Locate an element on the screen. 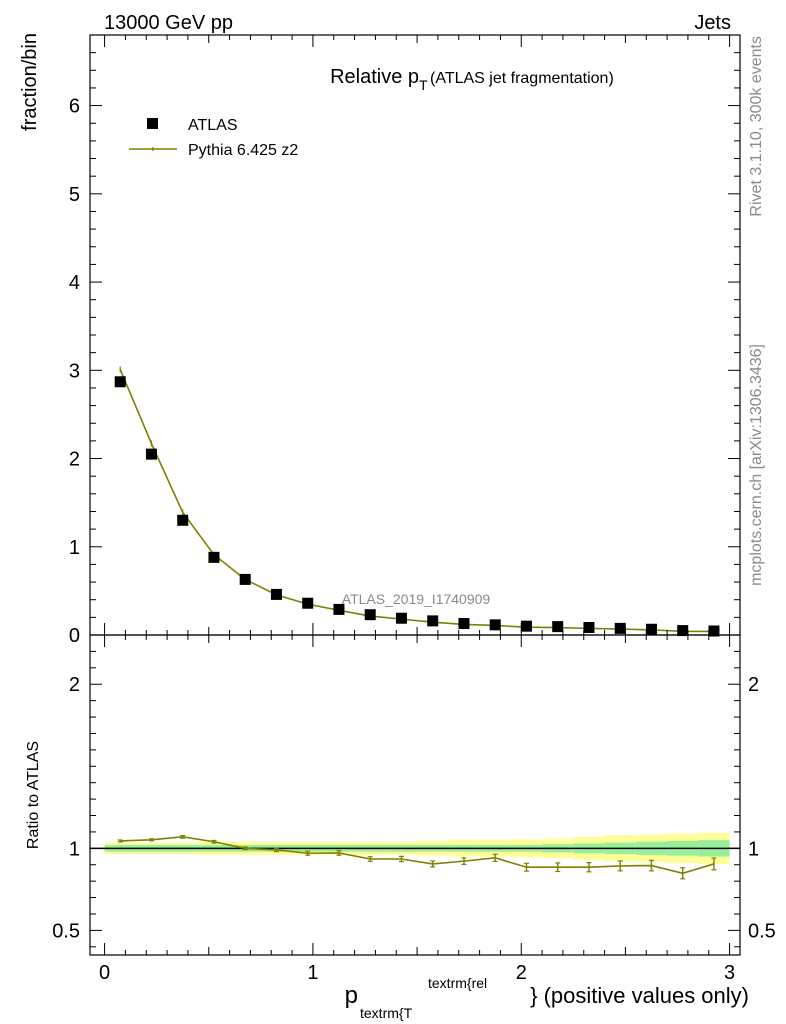 This screenshot has width=786, height=1024. ratio-y-tick-label: 2 is located at coordinates (74, 685).